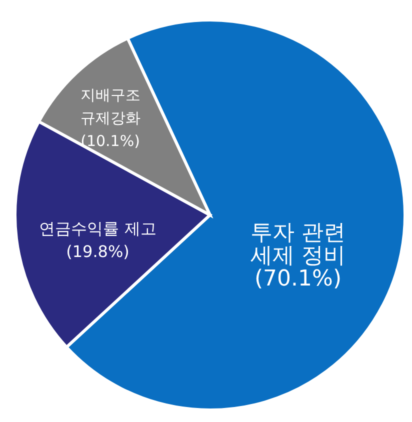  Describe the element at coordinates (97, 228) in the screenshot. I see `slice-label: 연금수익률 제고` at that location.